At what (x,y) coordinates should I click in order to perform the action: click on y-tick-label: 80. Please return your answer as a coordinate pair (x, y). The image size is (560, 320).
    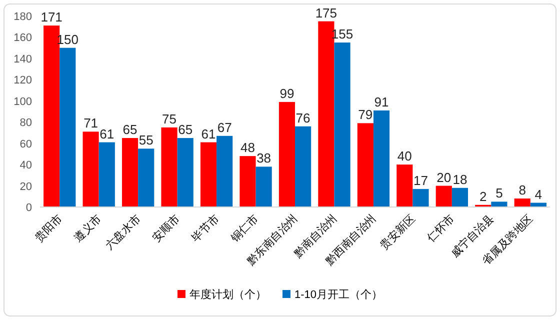
    Looking at the image, I should click on (26, 123).